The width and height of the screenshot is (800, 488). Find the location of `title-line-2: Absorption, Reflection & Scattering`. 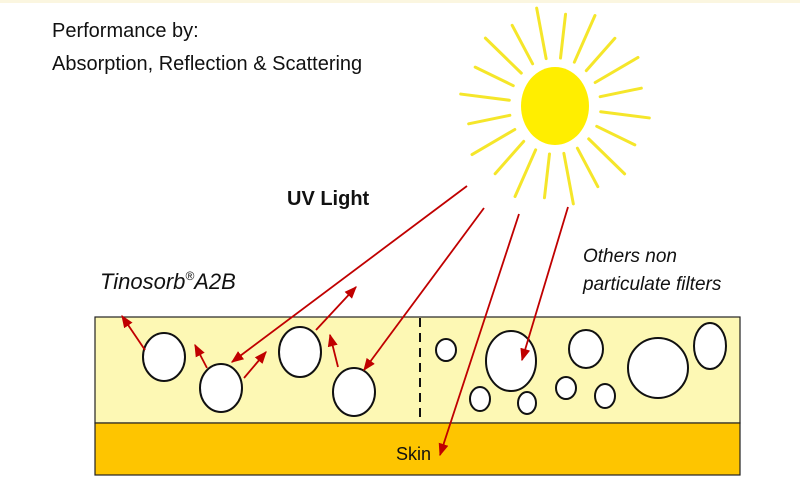

title-line-2: Absorption, Reflection & Scattering is located at coordinates (207, 64).